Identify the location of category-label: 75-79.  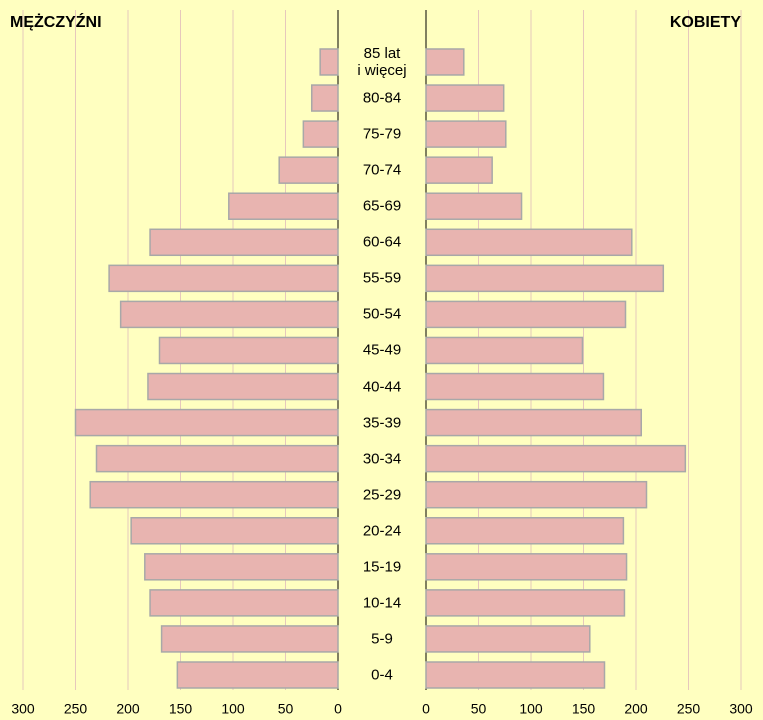
(382, 134).